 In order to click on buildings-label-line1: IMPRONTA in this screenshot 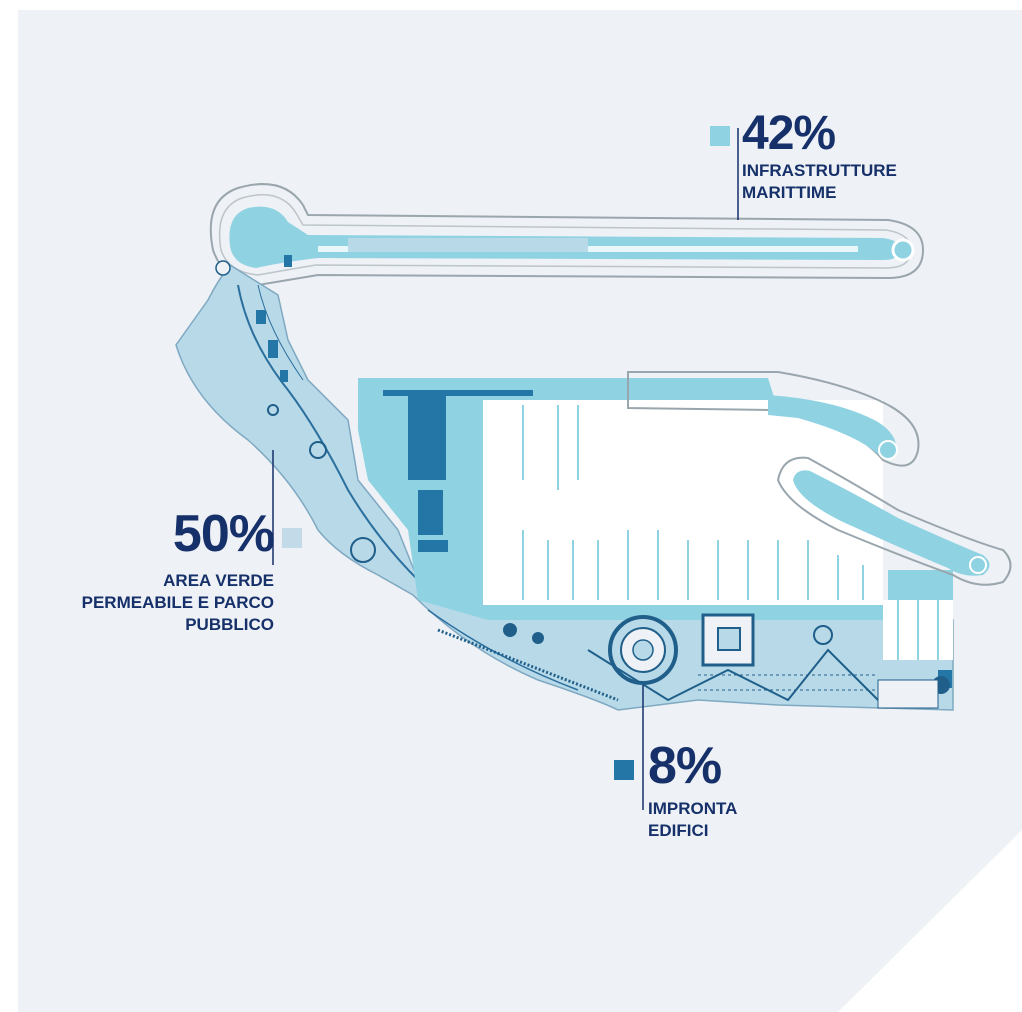, I will do `click(693, 808)`.